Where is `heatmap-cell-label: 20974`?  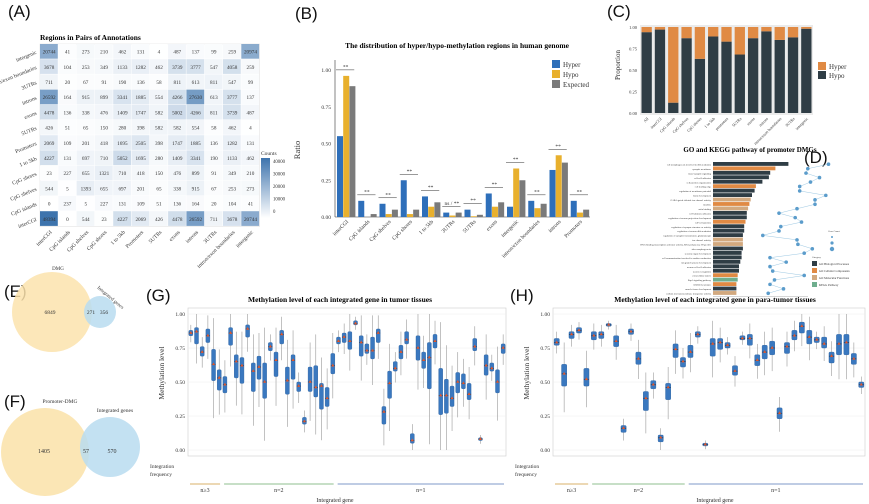
heatmap-cell-label: 20974 is located at coordinates (250, 53).